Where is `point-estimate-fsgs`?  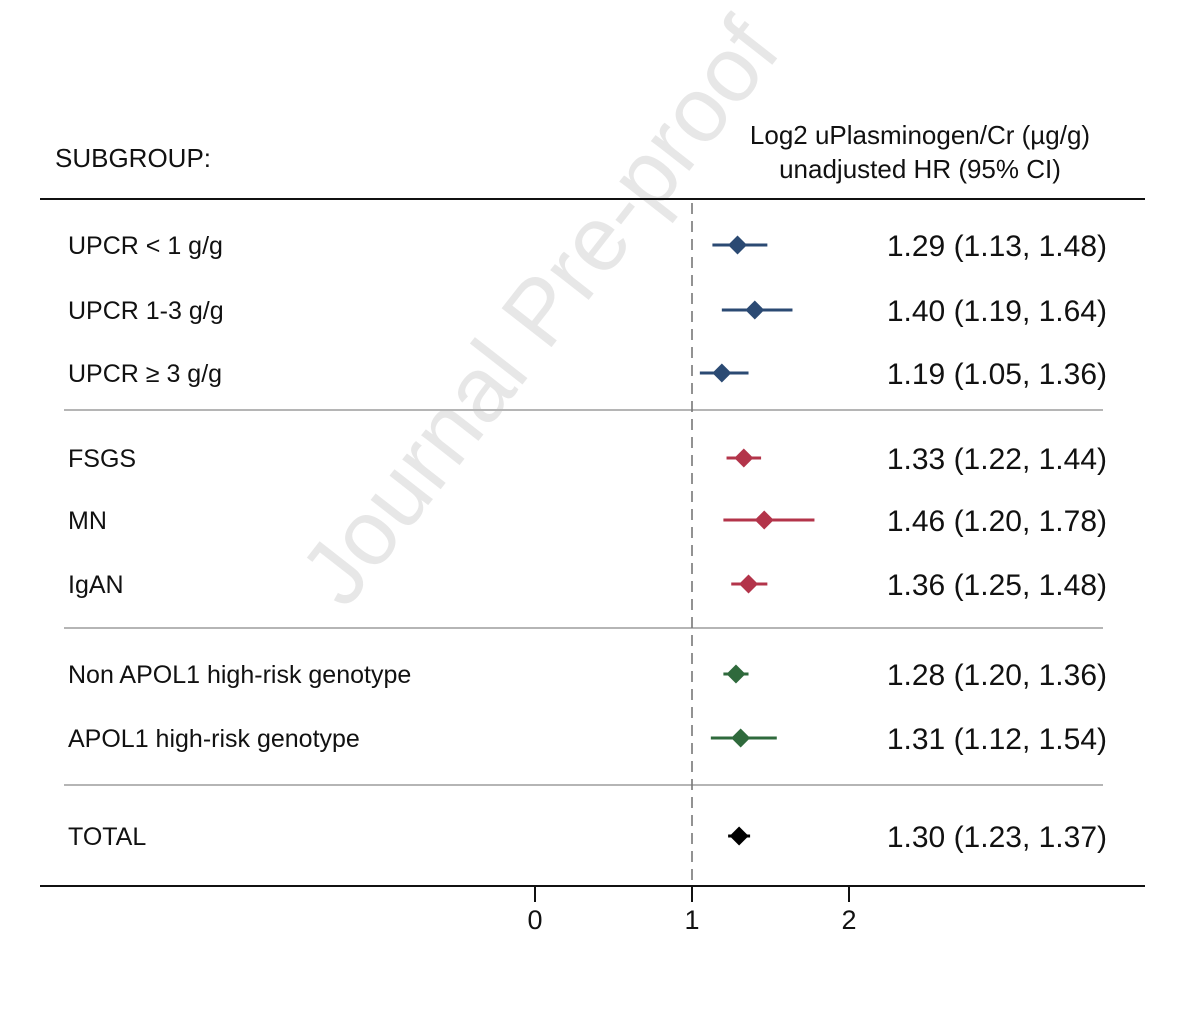 point-estimate-fsgs is located at coordinates (744, 458).